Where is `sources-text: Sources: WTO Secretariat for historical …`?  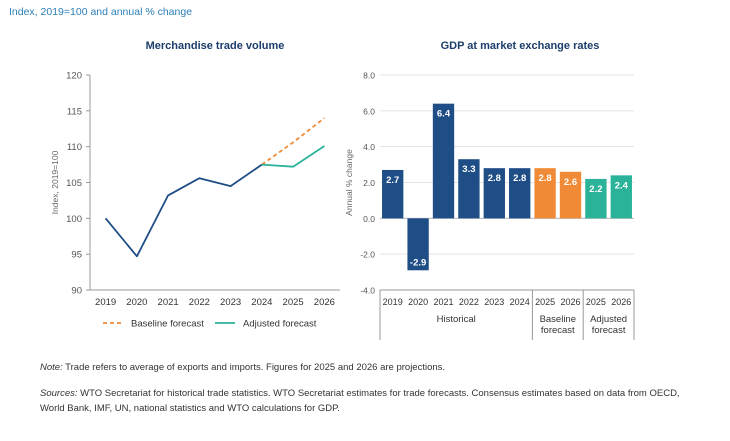 sources-text: Sources: WTO Secretariat for historical … is located at coordinates (370, 401).